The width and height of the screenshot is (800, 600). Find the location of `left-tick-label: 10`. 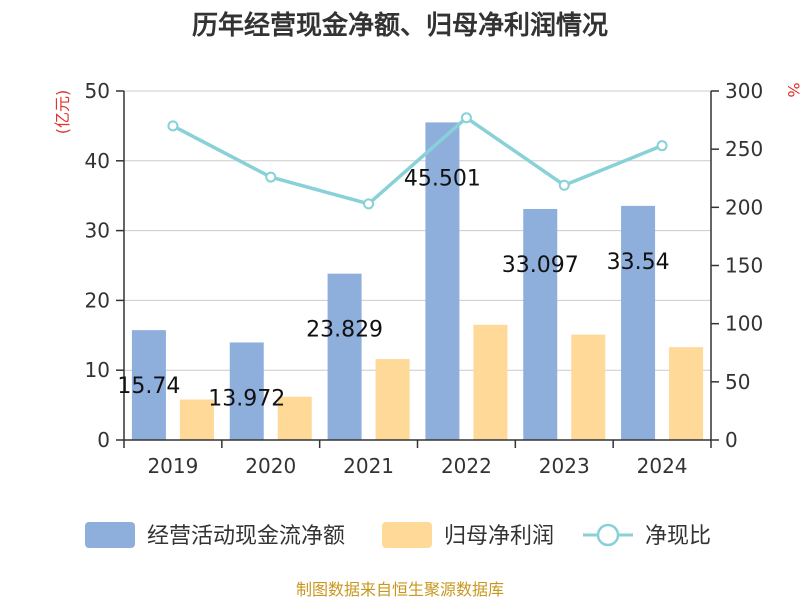

left-tick-label: 10 is located at coordinates (97, 370).